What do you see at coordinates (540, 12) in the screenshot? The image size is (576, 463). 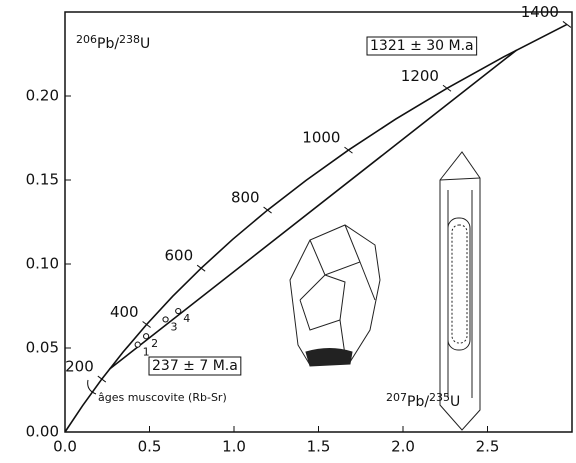 I see `age-label: 1400` at bounding box center [540, 12].